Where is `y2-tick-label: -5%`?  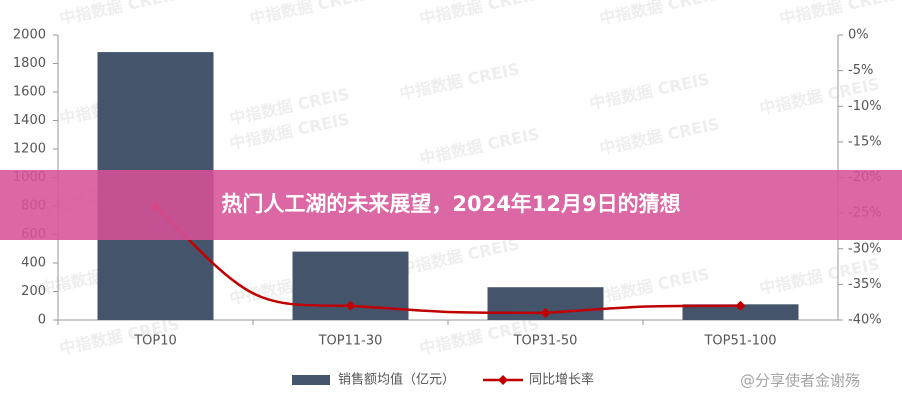 y2-tick-label: -5% is located at coordinates (860, 70).